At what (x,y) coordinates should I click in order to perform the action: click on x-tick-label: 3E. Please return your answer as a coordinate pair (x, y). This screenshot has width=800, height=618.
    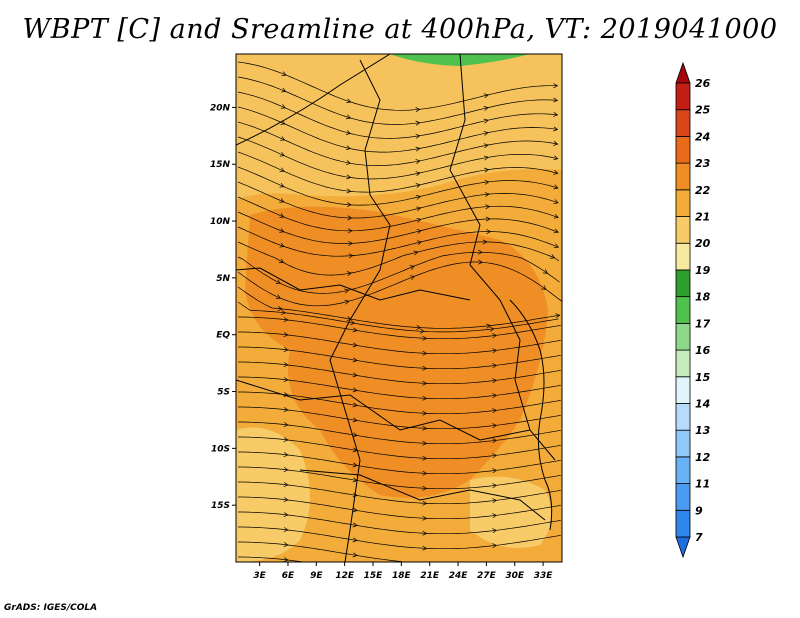
    Looking at the image, I should click on (259, 576).